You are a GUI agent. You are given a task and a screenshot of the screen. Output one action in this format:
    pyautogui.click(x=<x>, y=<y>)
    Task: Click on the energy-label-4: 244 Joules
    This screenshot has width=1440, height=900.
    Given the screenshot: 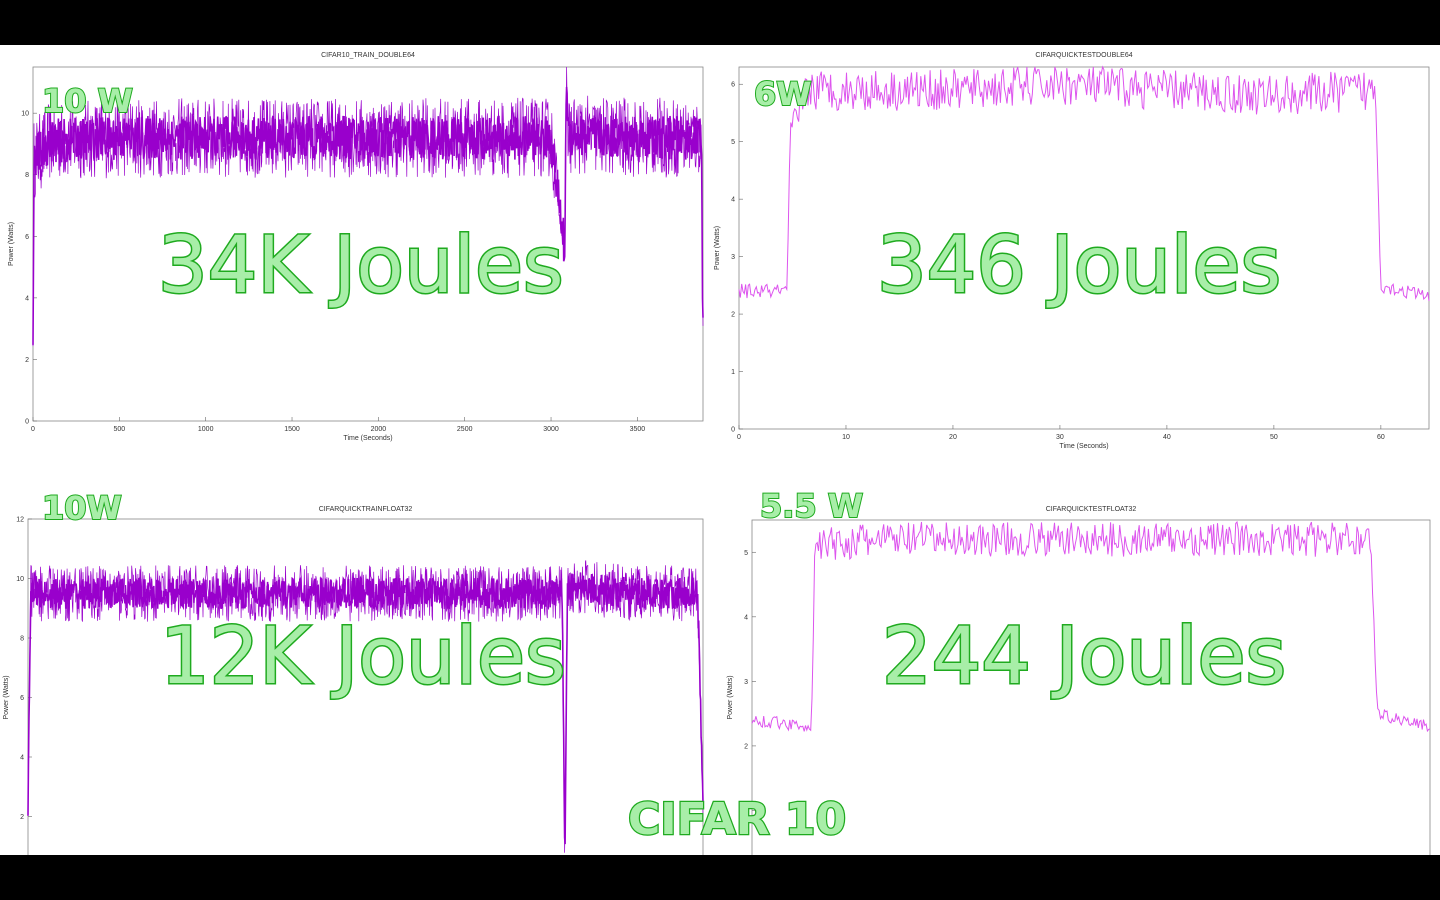 What is the action you would take?
    pyautogui.click(x=1084, y=657)
    